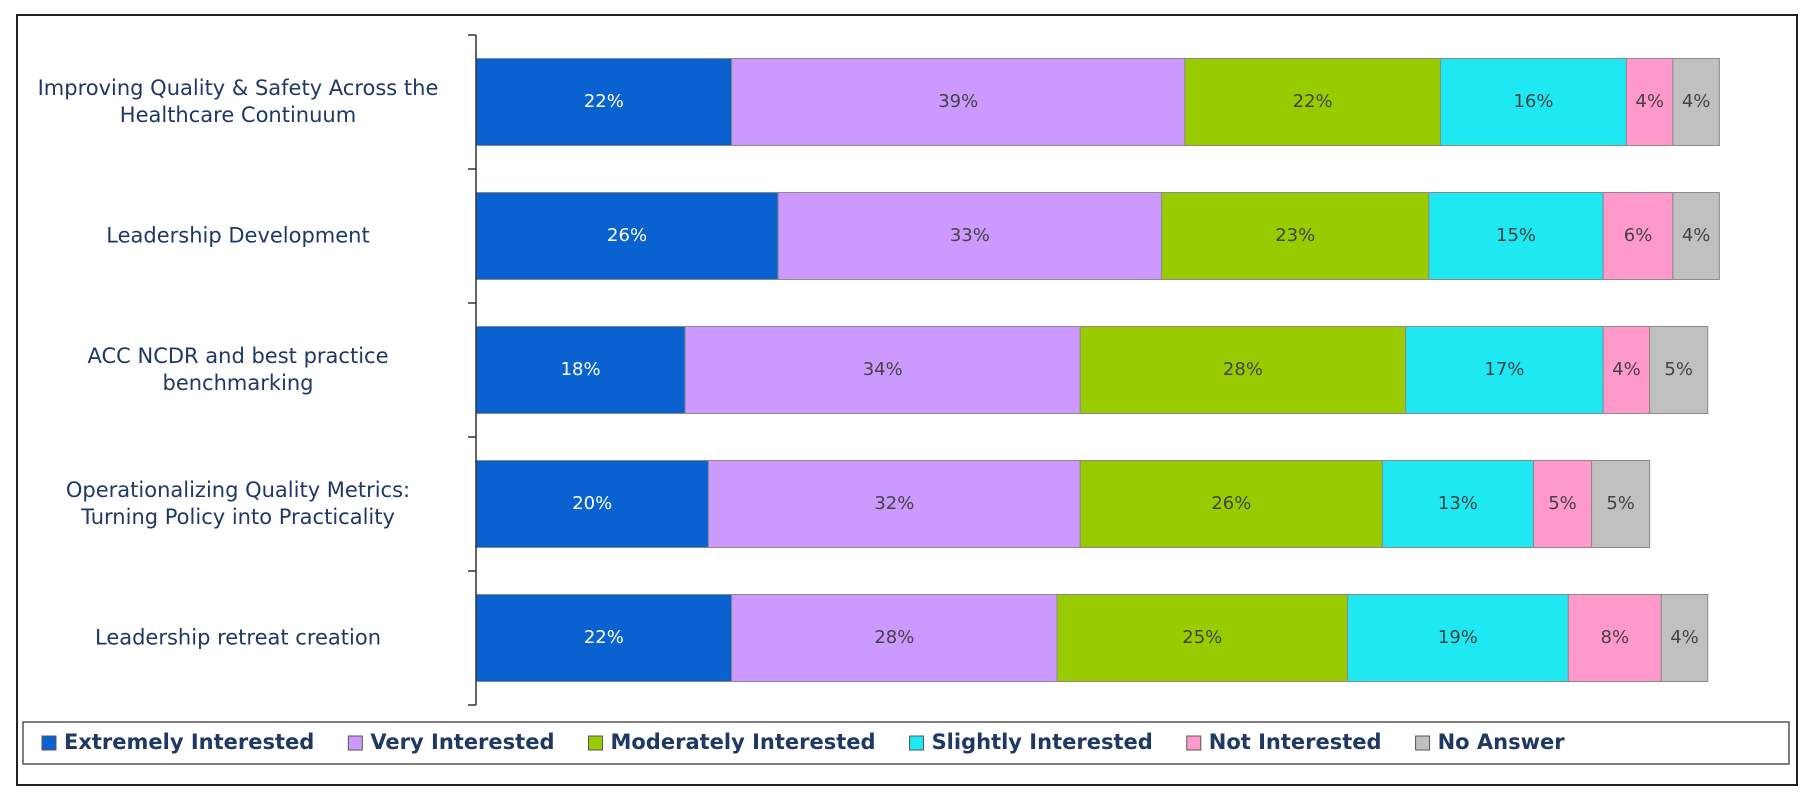 This screenshot has height=796, width=1814. I want to click on category-label: Leadership Development, so click(238, 235).